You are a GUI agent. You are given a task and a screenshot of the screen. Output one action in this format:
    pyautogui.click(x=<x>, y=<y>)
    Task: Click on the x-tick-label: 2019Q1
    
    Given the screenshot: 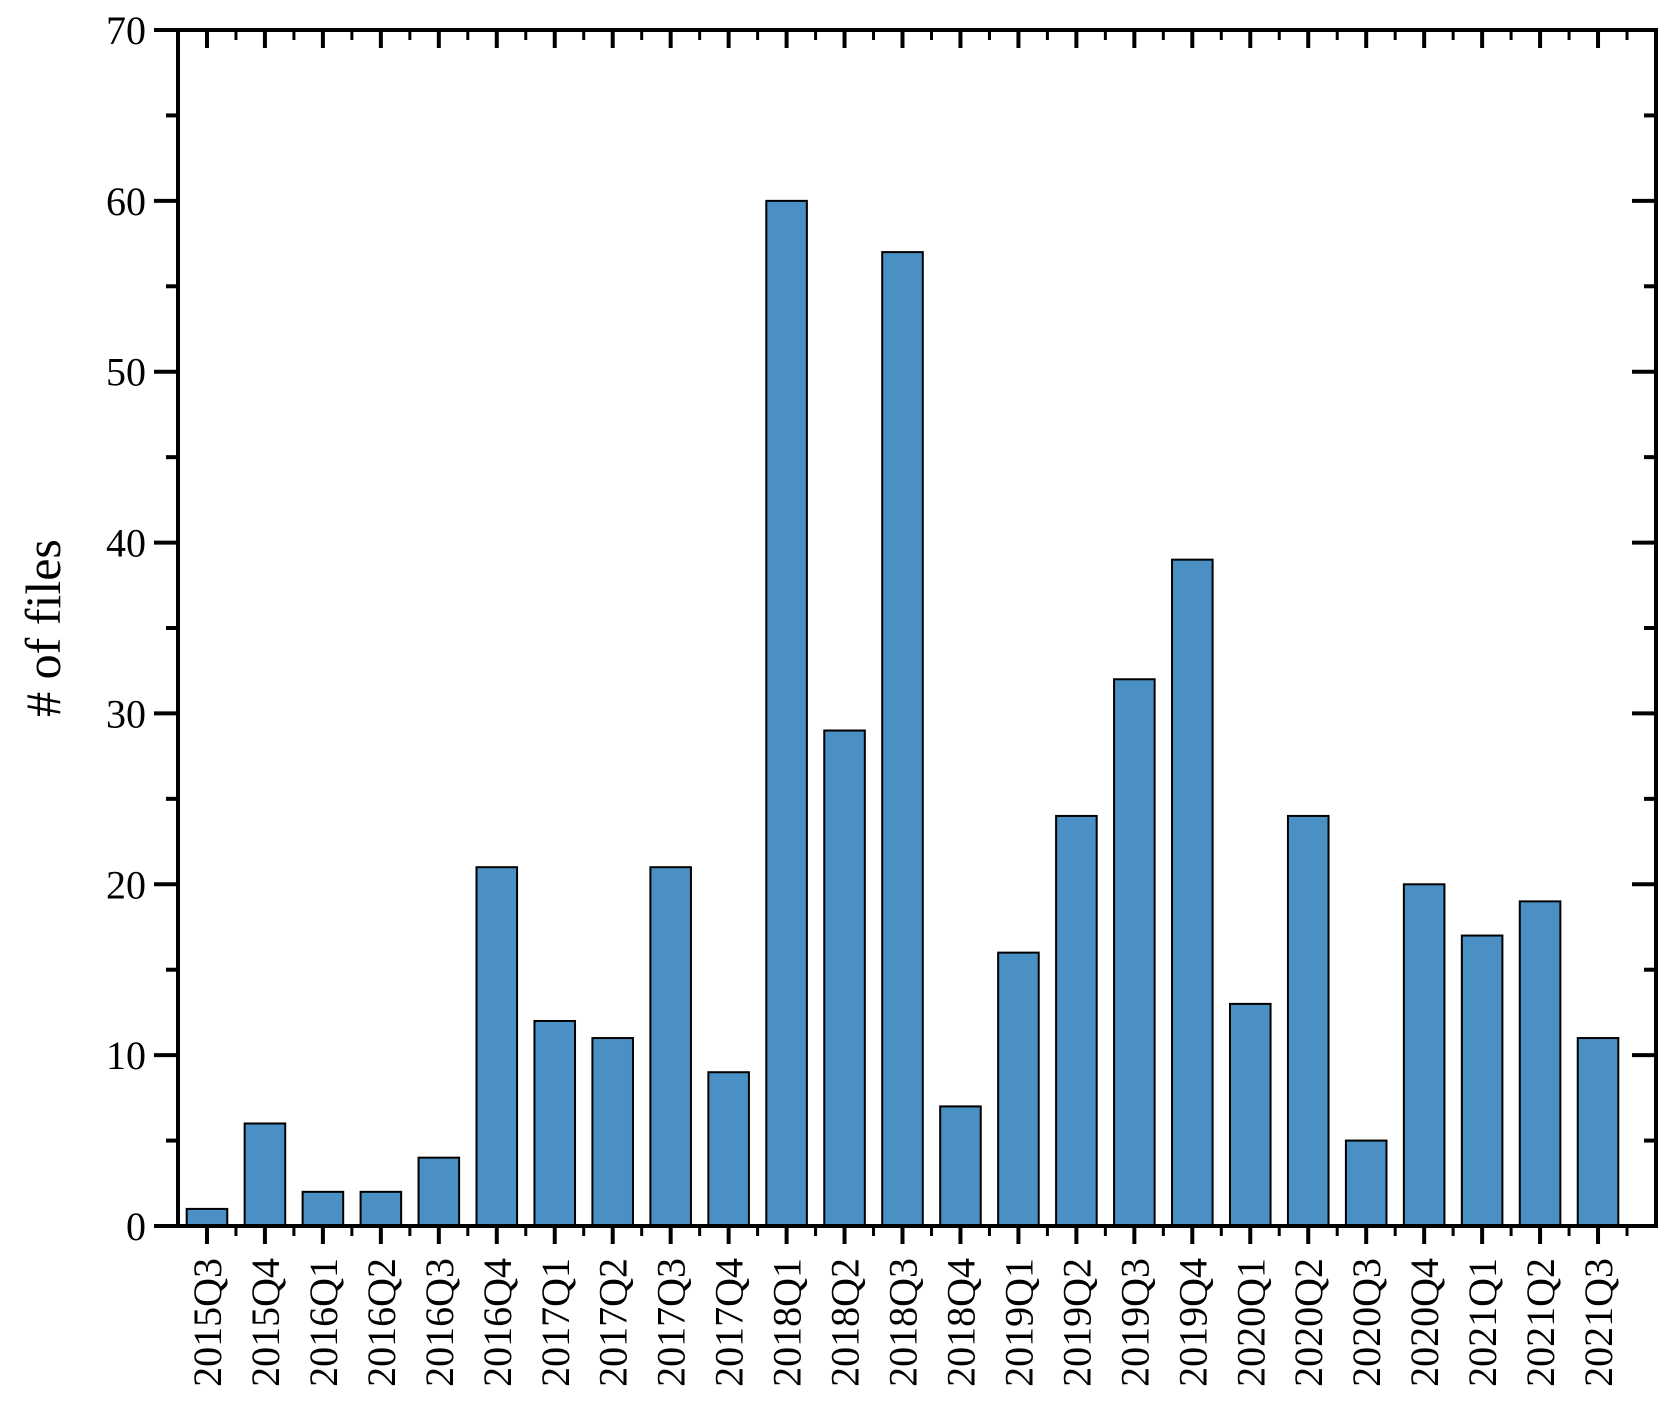 What is the action you would take?
    pyautogui.click(x=1018, y=1322)
    